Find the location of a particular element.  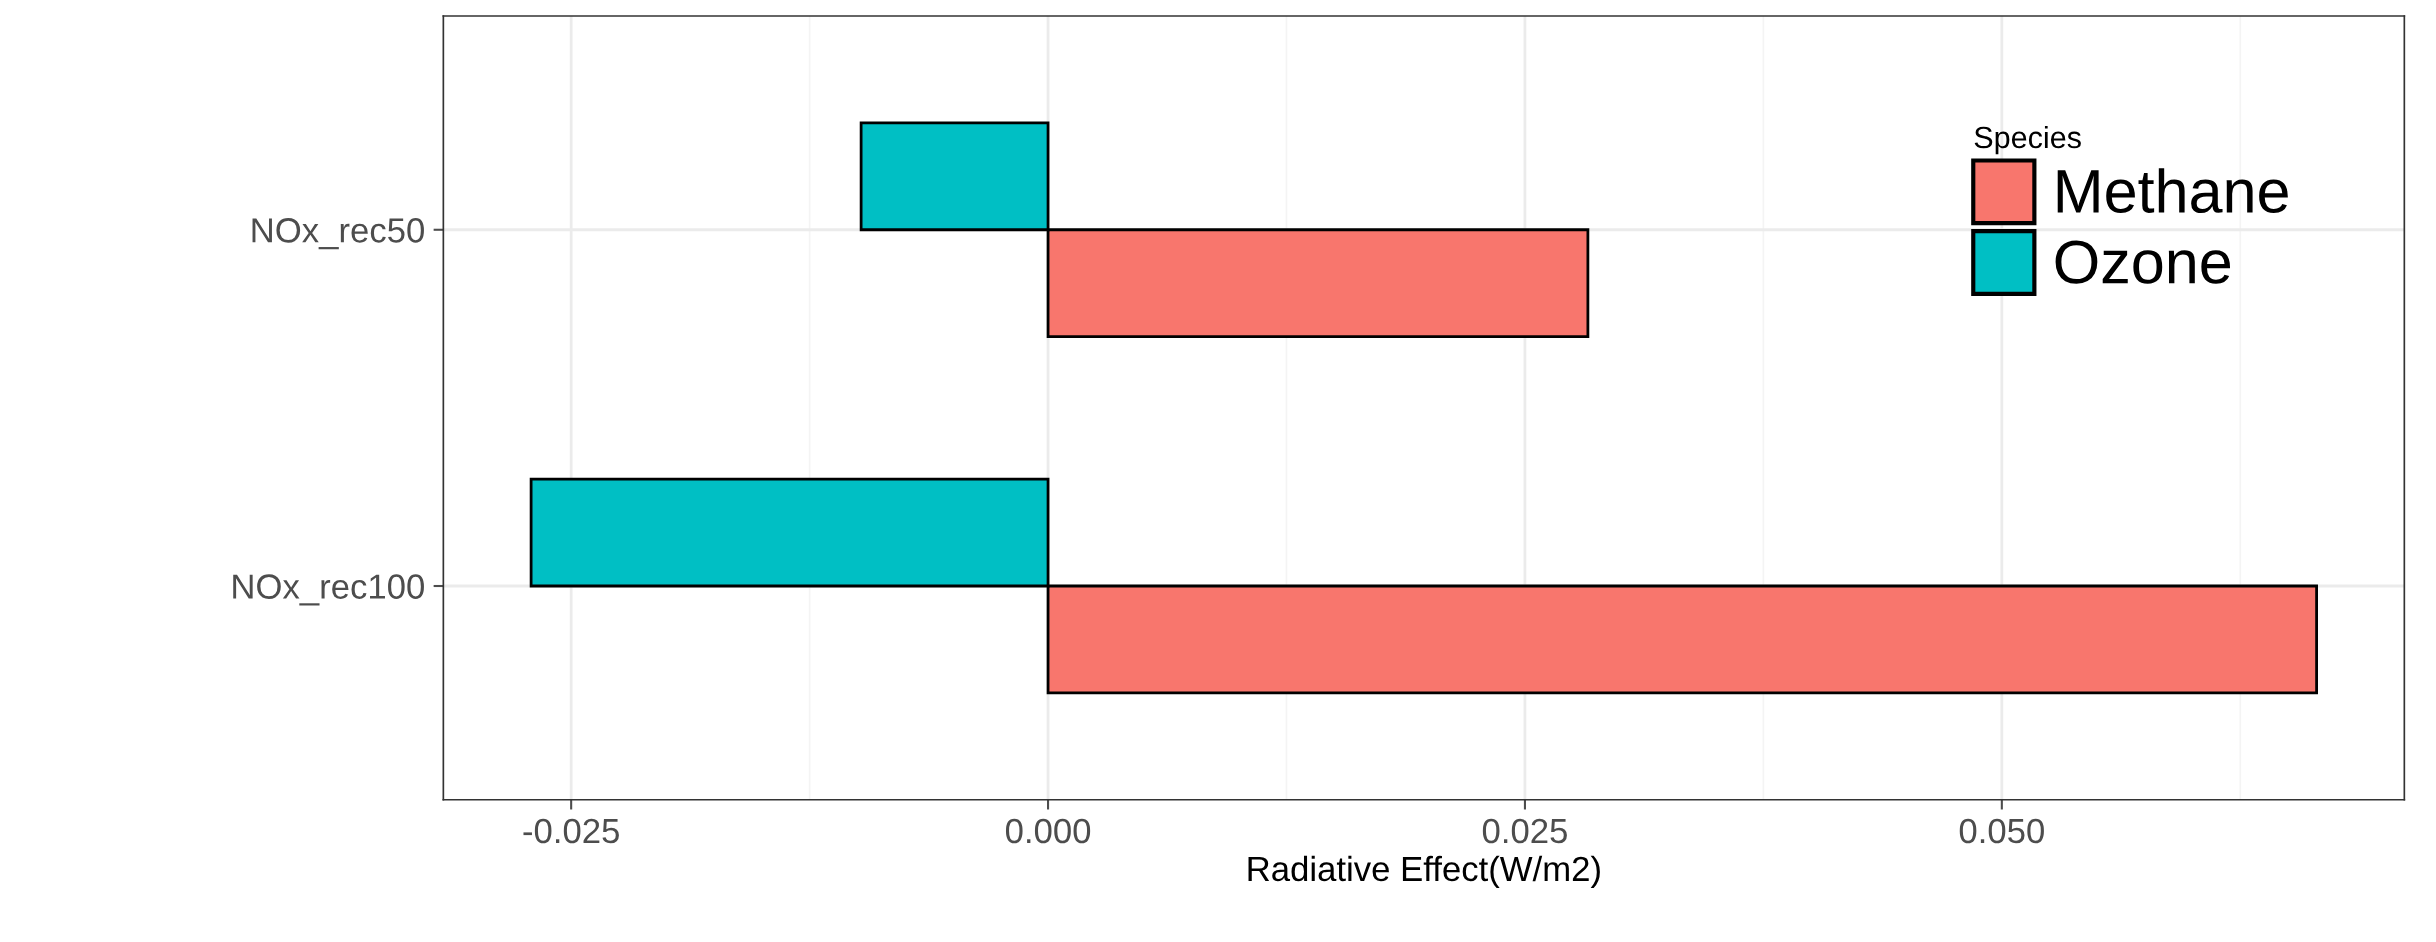

x-tick-label: 0.025 is located at coordinates (1524, 831).